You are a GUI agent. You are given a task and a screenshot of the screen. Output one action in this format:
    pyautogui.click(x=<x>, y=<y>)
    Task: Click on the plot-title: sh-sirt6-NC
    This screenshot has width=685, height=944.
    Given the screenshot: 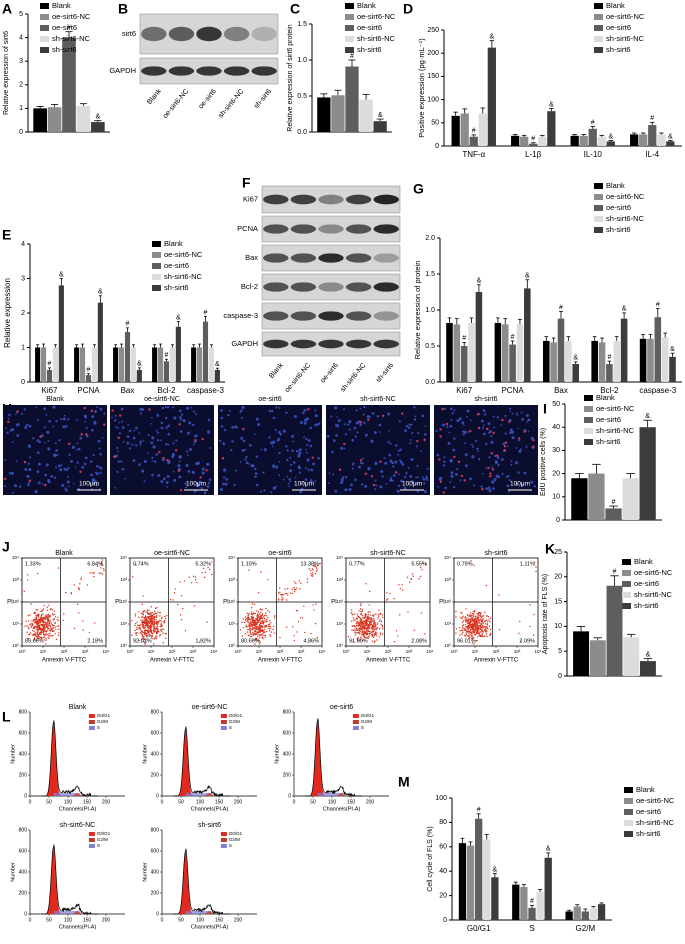 What is the action you would take?
    pyautogui.click(x=77, y=825)
    